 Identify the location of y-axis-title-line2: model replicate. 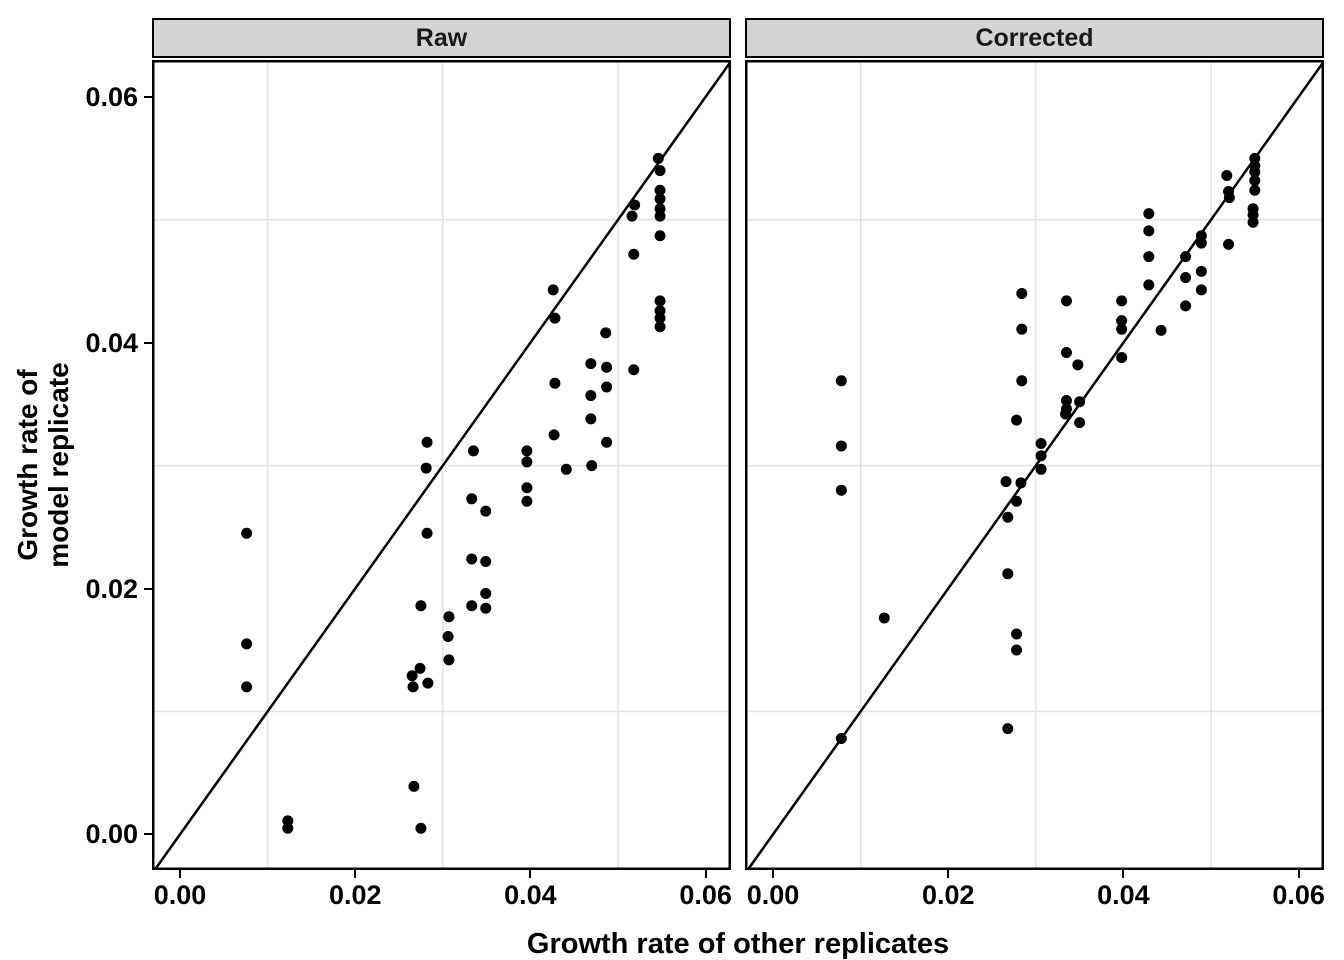
(58, 465).